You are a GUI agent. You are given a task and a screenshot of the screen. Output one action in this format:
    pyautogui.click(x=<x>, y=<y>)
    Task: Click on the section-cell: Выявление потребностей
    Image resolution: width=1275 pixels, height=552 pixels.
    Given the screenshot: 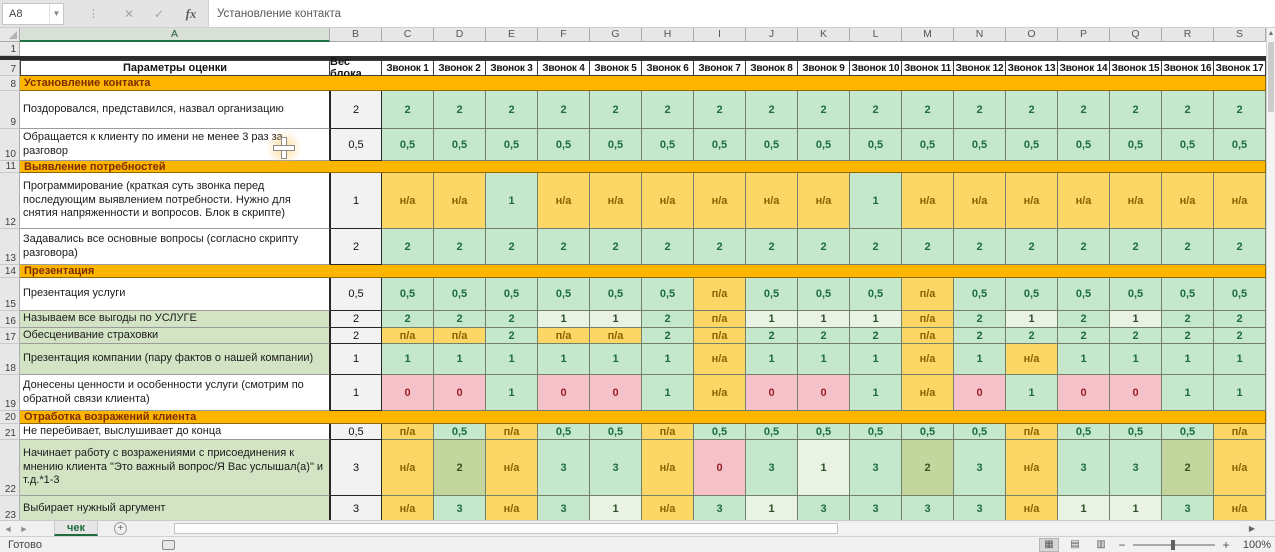 What is the action you would take?
    pyautogui.click(x=643, y=167)
    